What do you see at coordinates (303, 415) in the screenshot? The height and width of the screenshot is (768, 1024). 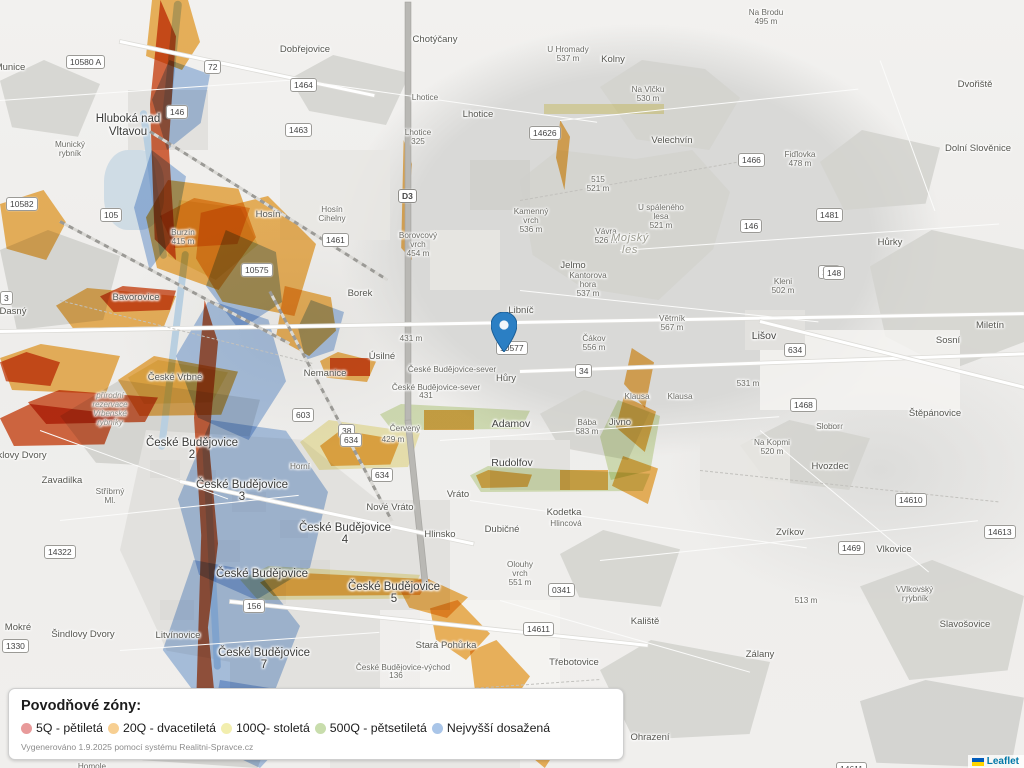 I see `road-shield: 603` at bounding box center [303, 415].